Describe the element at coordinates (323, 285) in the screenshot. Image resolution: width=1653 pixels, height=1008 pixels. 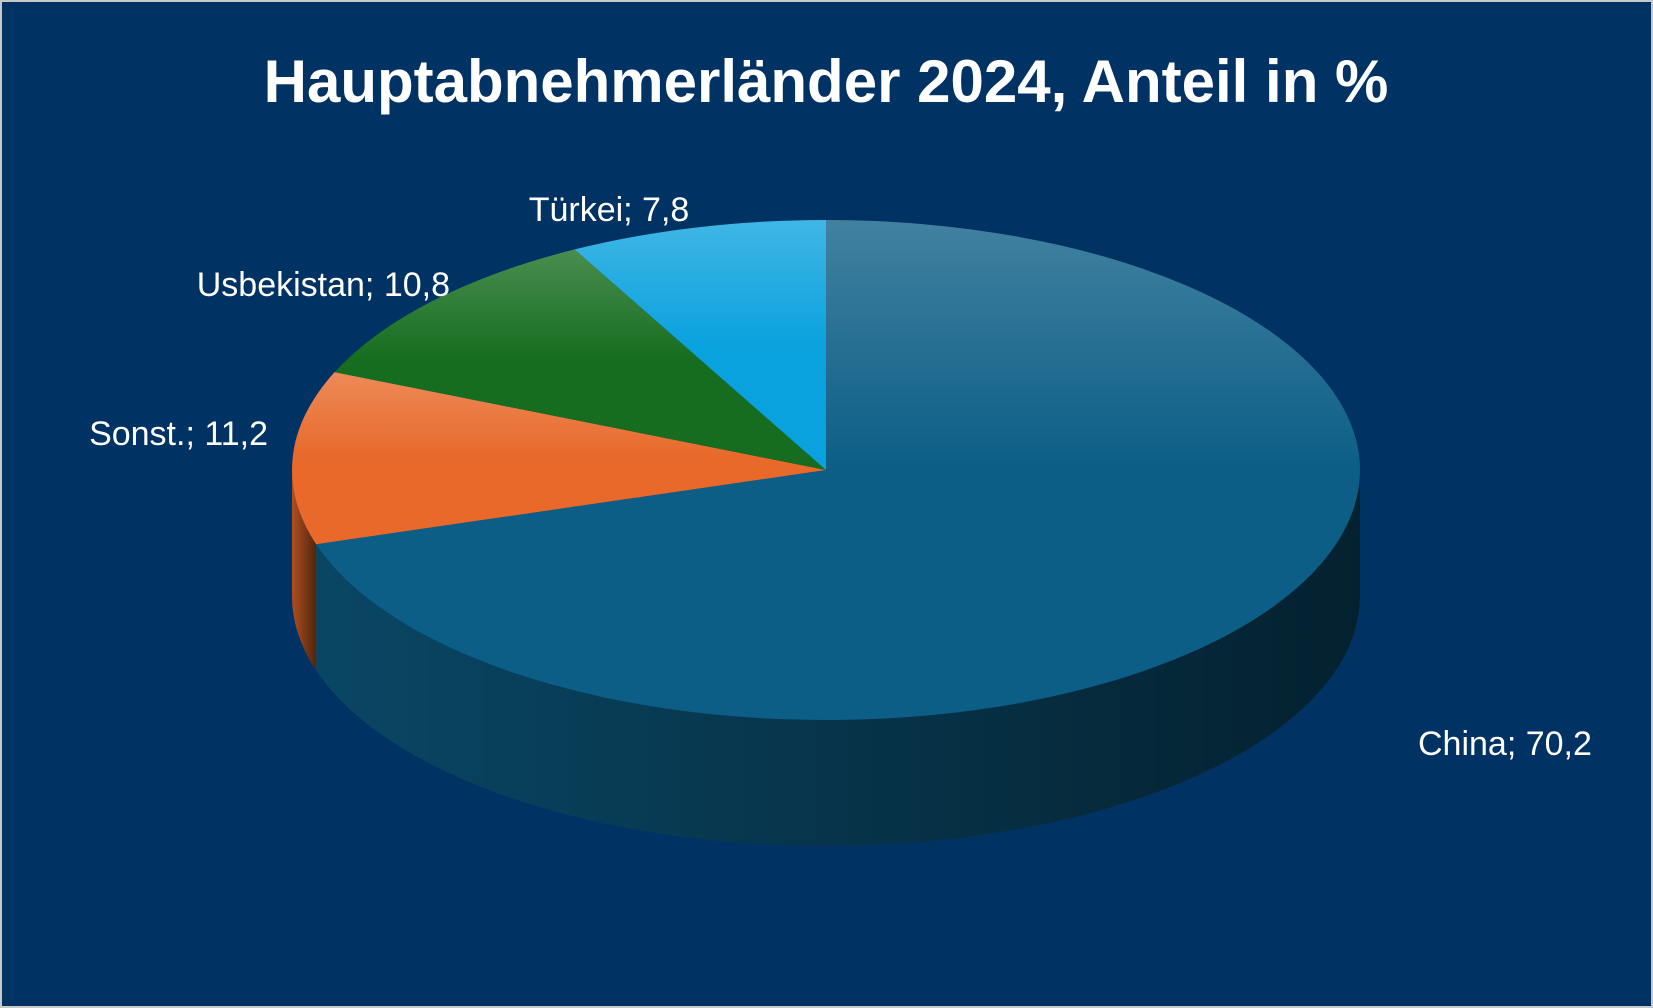
I see `data-label: Usbekistan; 10,8` at that location.